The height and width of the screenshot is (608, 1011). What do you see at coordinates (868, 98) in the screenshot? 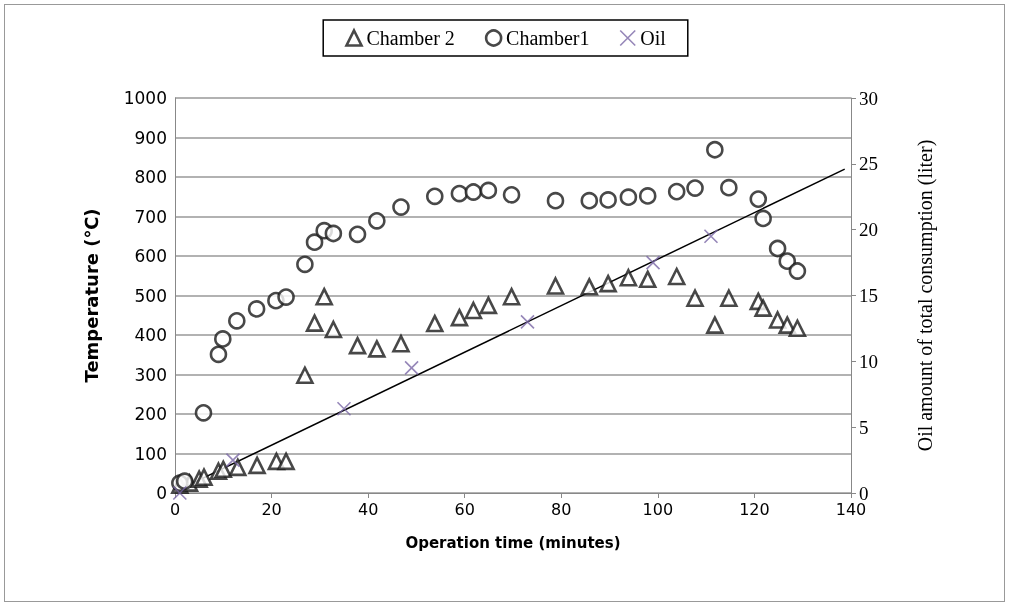
I see `y2-tick-label: 30` at bounding box center [868, 98].